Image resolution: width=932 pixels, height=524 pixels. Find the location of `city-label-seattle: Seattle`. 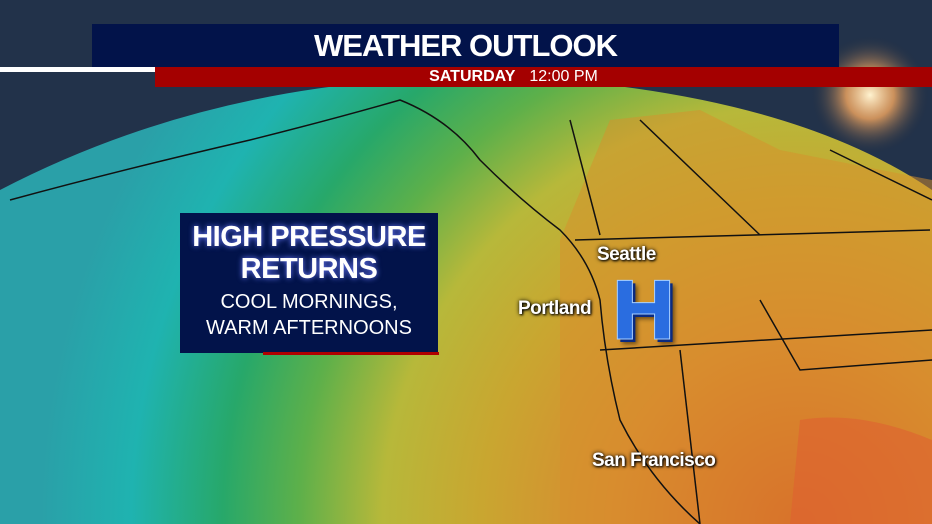

city-label-seattle: Seattle is located at coordinates (626, 254).